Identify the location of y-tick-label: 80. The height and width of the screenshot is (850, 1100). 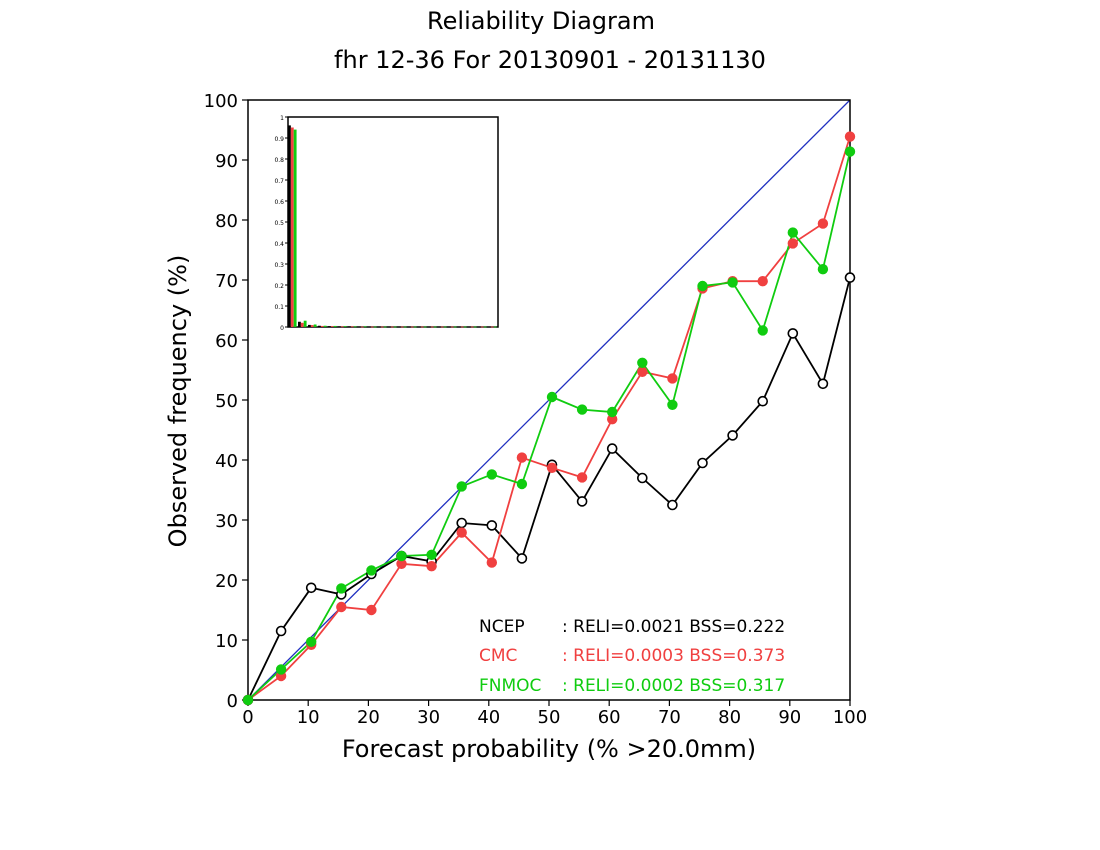
(226, 221).